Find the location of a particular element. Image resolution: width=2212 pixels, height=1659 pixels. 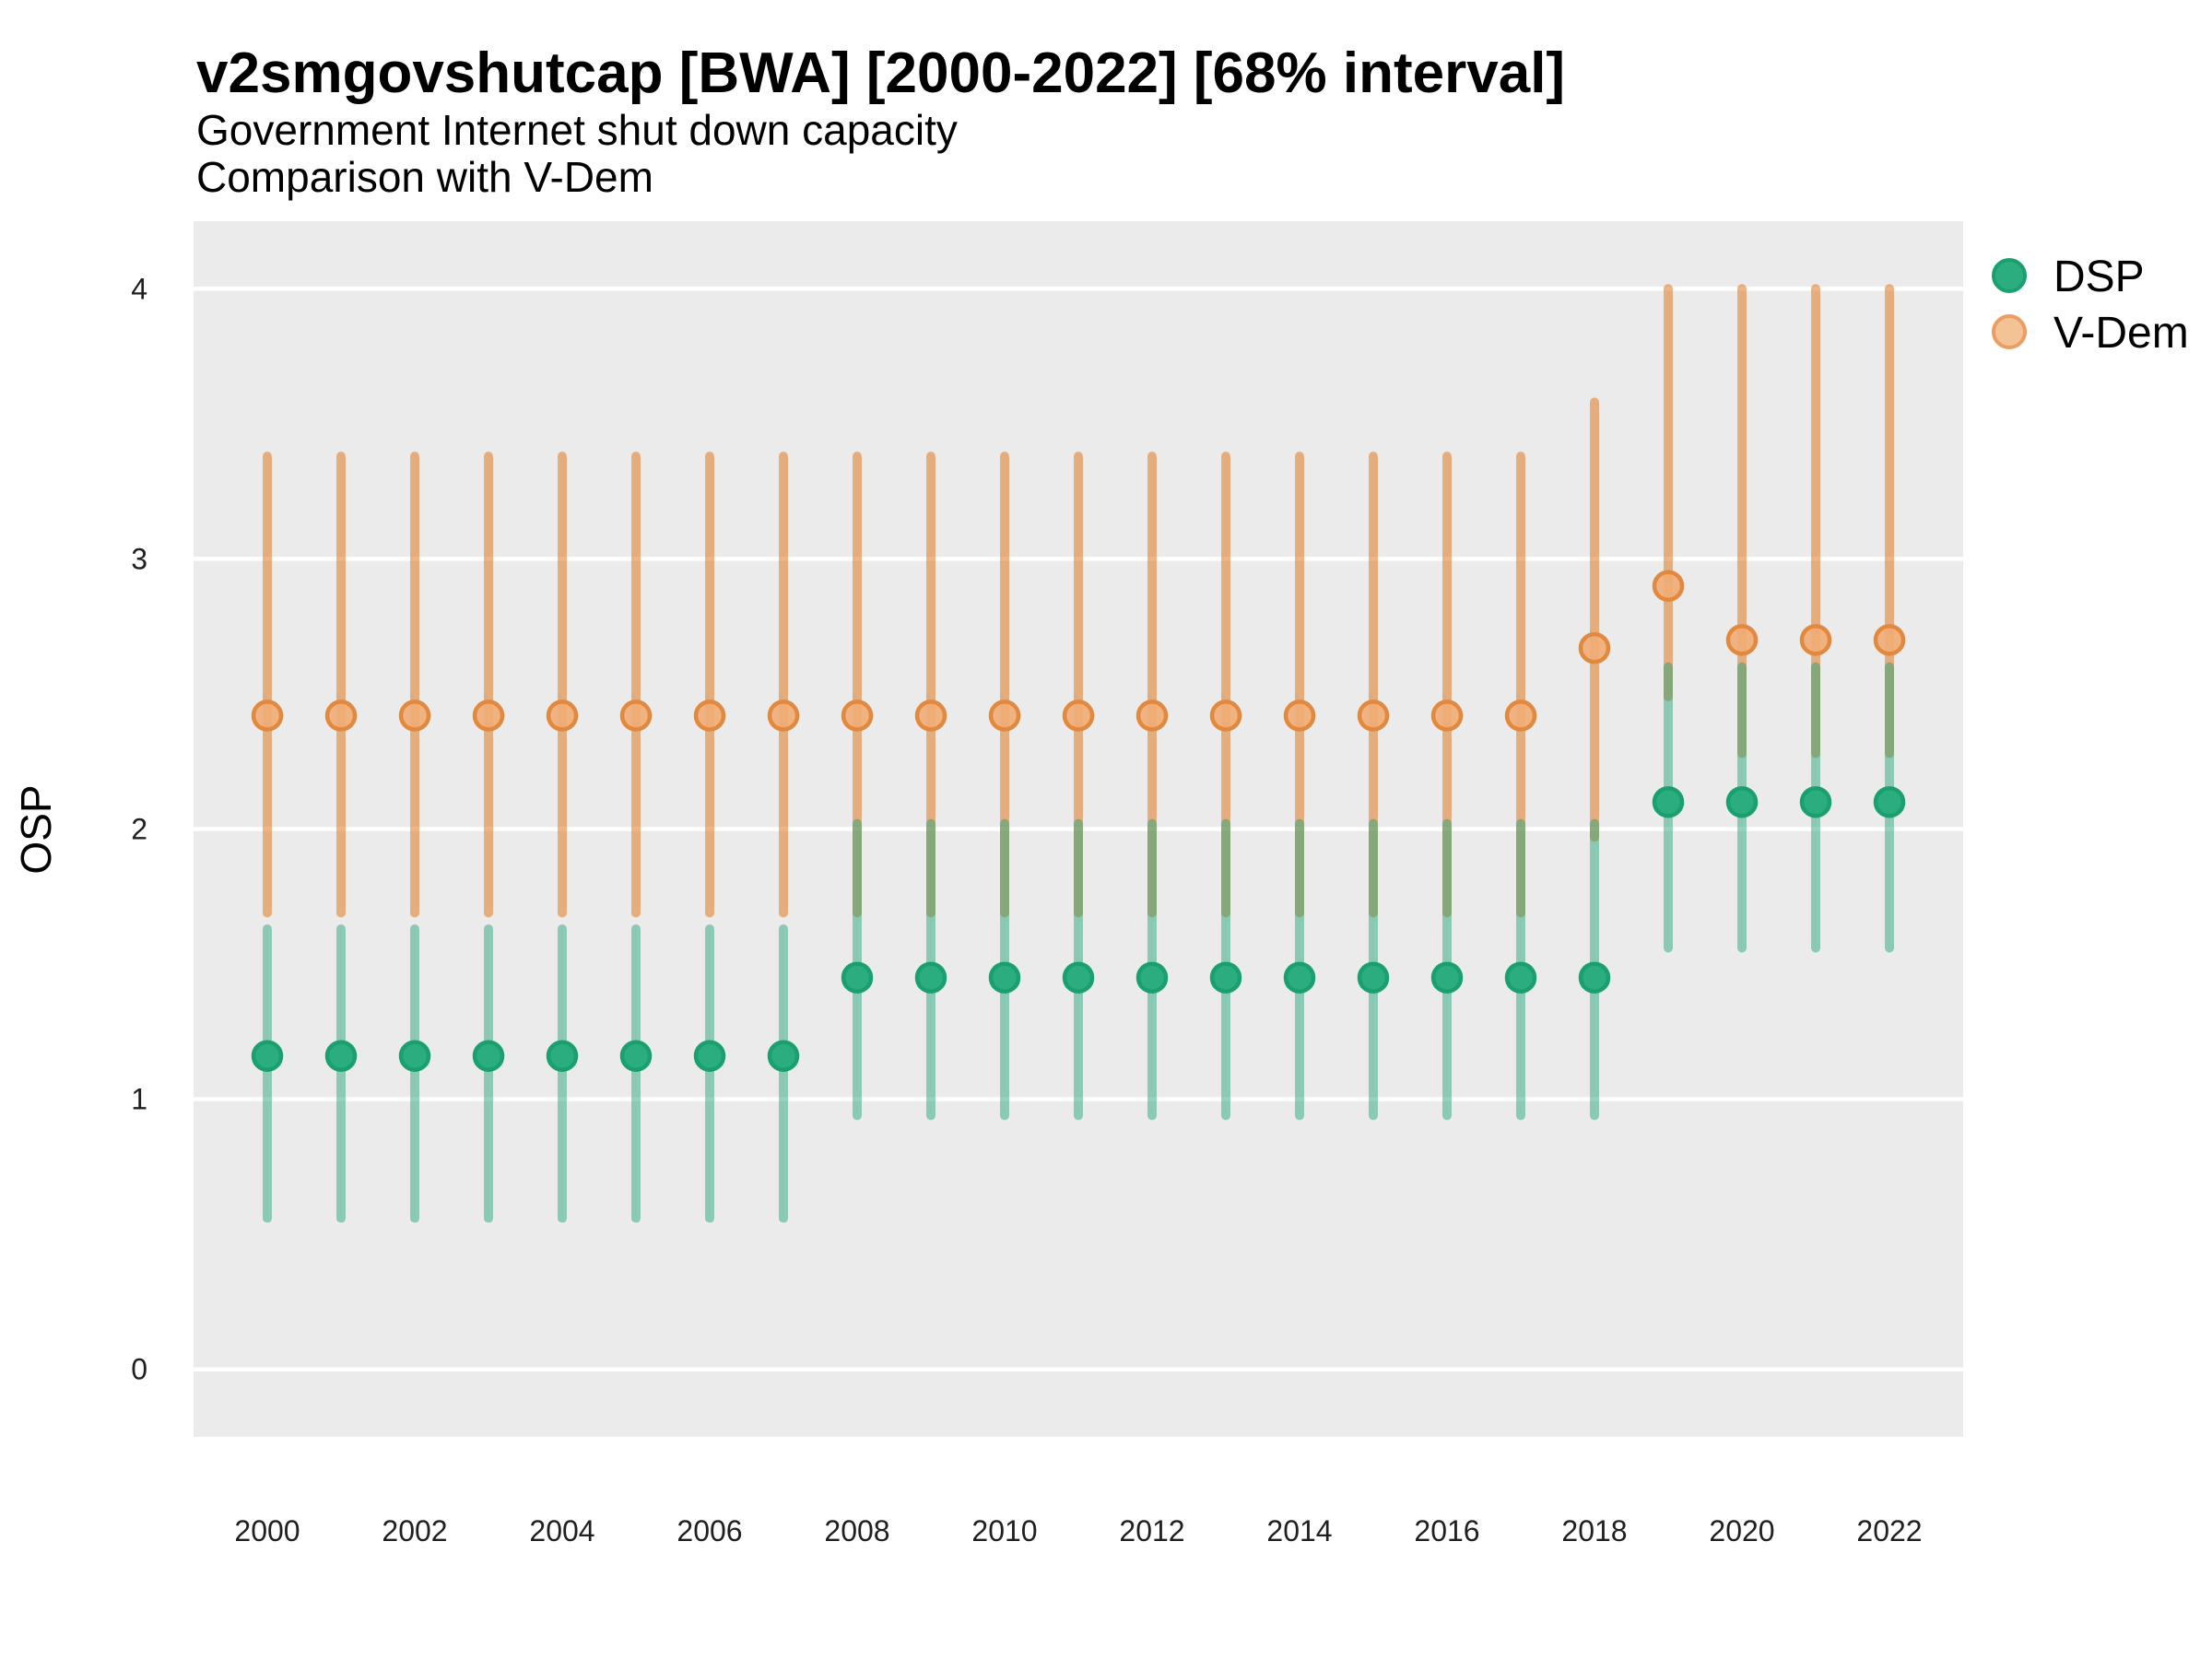

y-axis-labels: 0 1 2 3 4 is located at coordinates (139, 828).